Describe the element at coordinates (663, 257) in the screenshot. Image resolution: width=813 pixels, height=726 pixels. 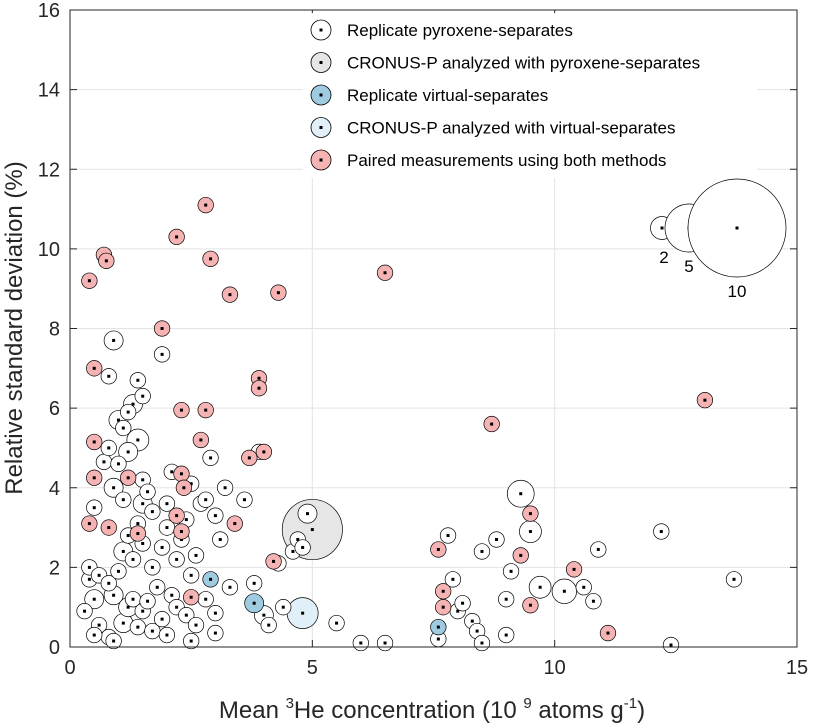
I see `size-key-label: 2` at that location.